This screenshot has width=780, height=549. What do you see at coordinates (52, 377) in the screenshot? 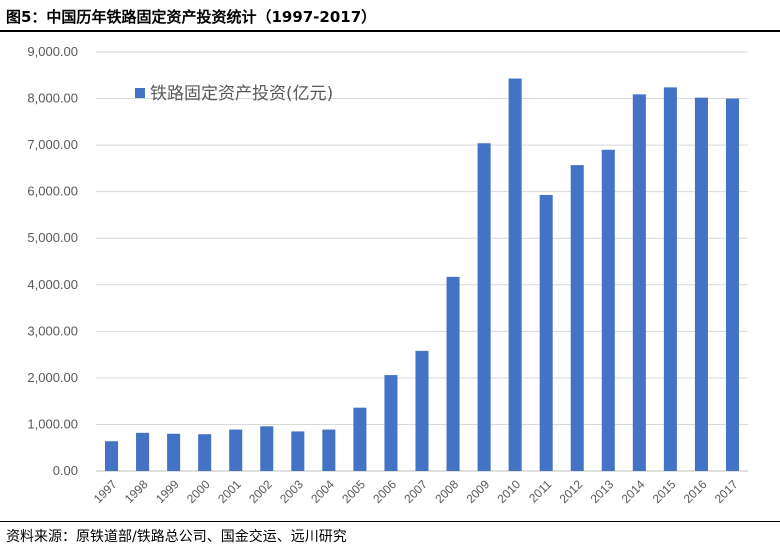
I see `y-tick-label: 2,000.00` at bounding box center [52, 377].